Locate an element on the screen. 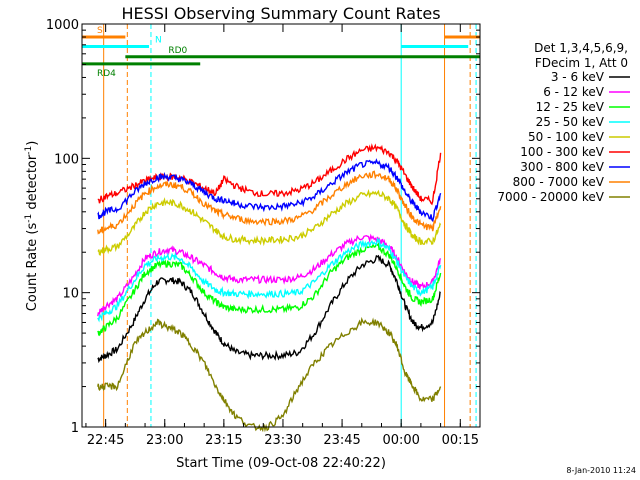 The height and width of the screenshot is (480, 640). x-tick-label-3: 23:30 is located at coordinates (282, 440).